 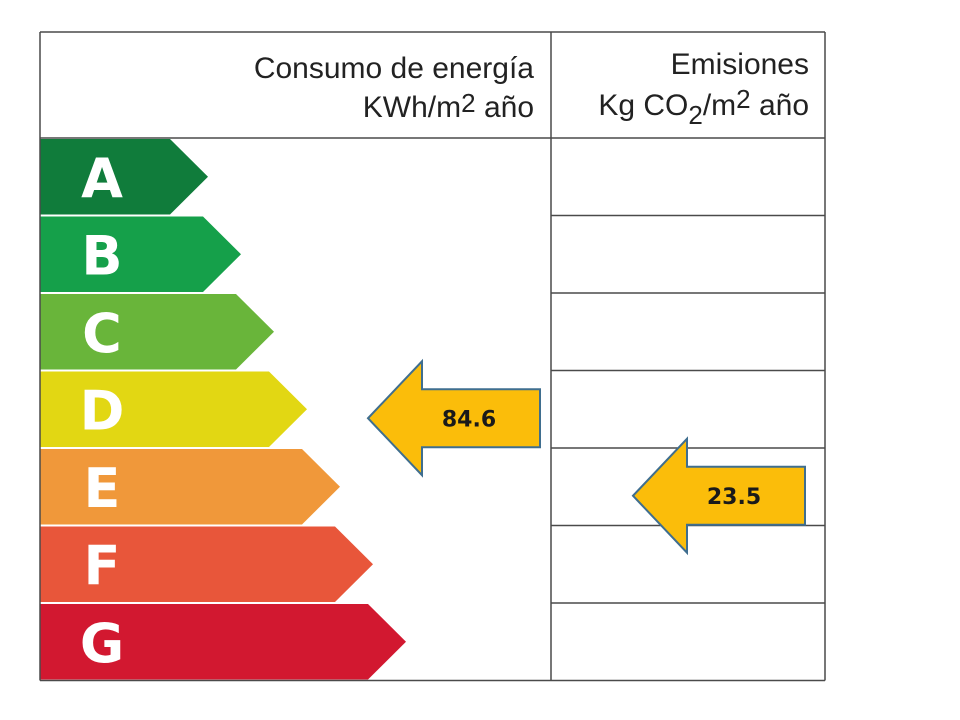 I want to click on class-bar-b, so click(x=140, y=254).